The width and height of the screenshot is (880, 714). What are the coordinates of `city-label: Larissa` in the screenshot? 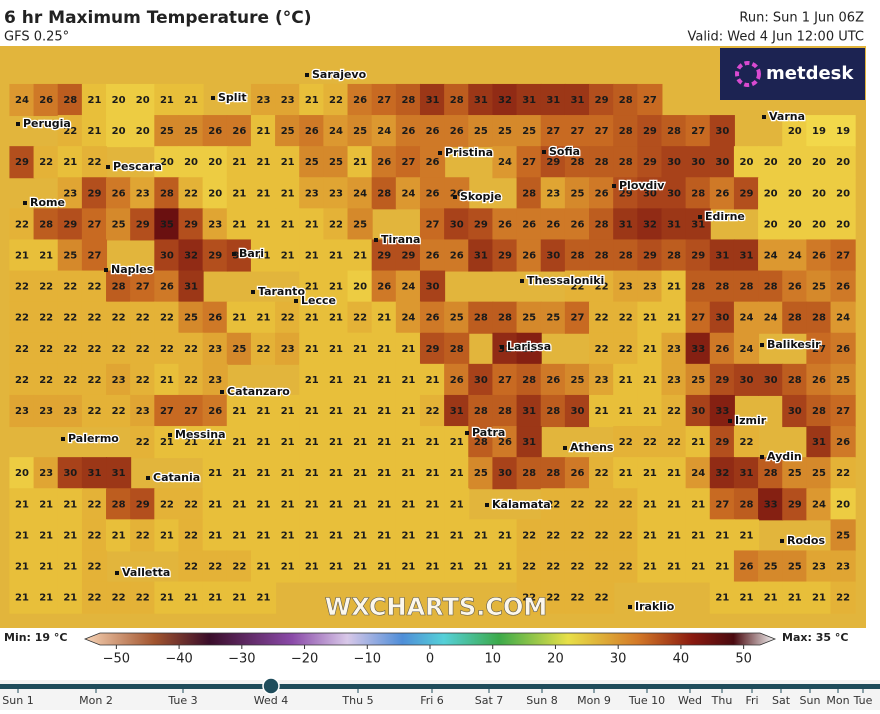 It's located at (529, 346).